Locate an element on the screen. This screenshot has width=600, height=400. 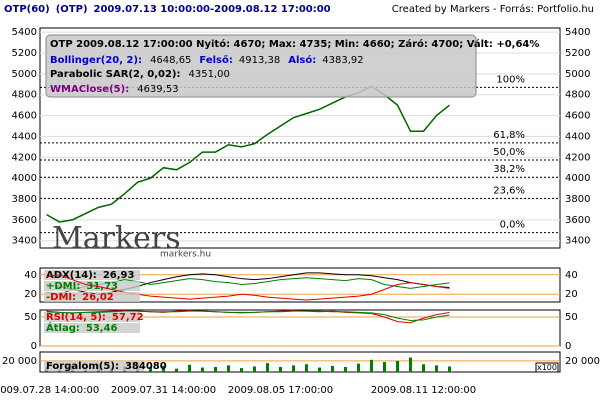
y-tick-label: 3800 is located at coordinates (577, 199).